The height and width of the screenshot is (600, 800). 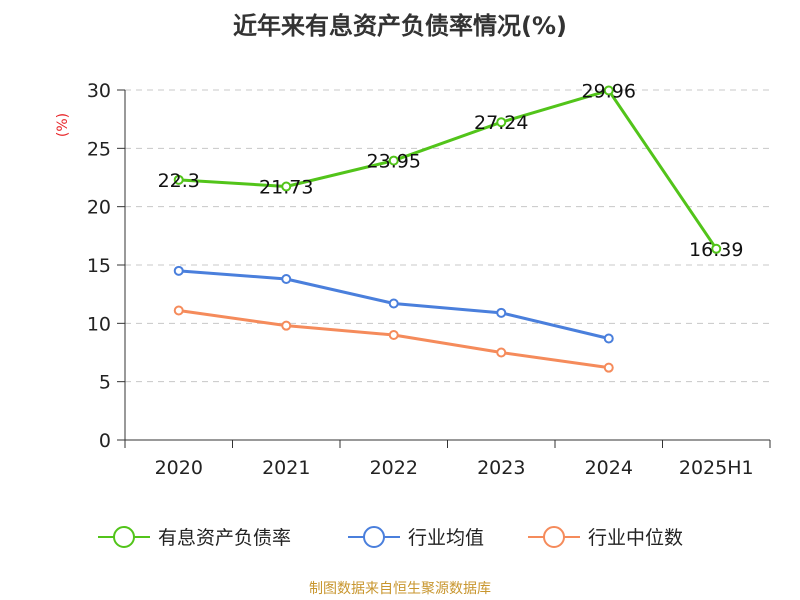 What do you see at coordinates (400, 589) in the screenshot?
I see `source-note: 制图数据来自恒生聚源数据库` at bounding box center [400, 589].